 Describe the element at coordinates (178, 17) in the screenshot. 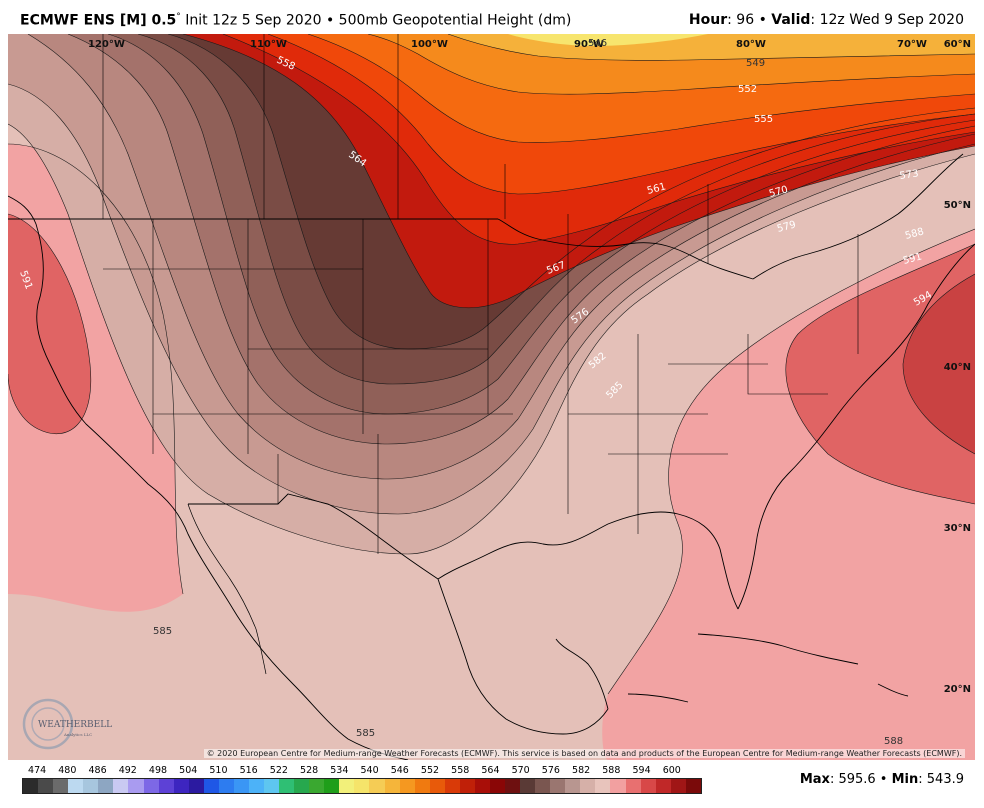

I see `degree-symbol: °` at that location.